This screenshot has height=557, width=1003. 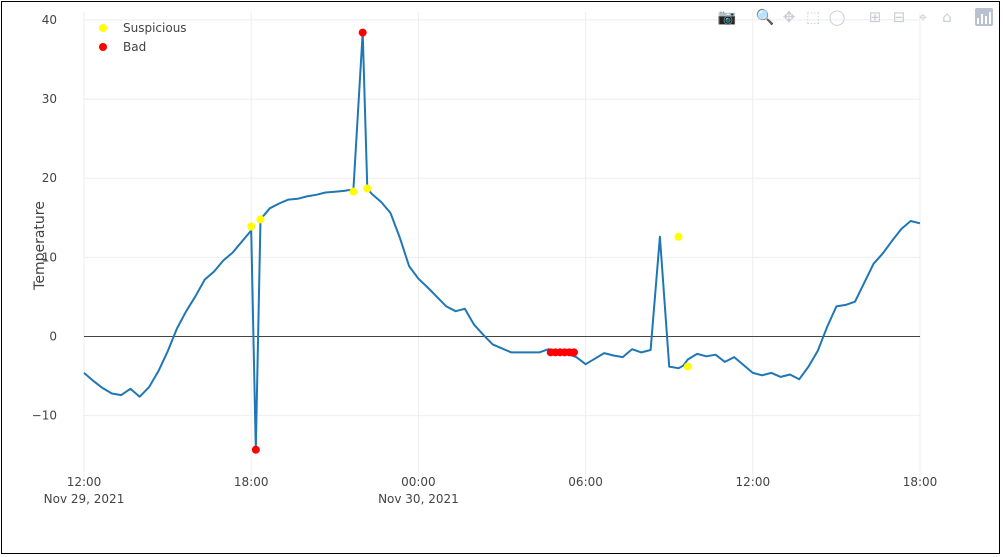 What do you see at coordinates (984, 17) in the screenshot?
I see `plotly-logo-icon` at bounding box center [984, 17].